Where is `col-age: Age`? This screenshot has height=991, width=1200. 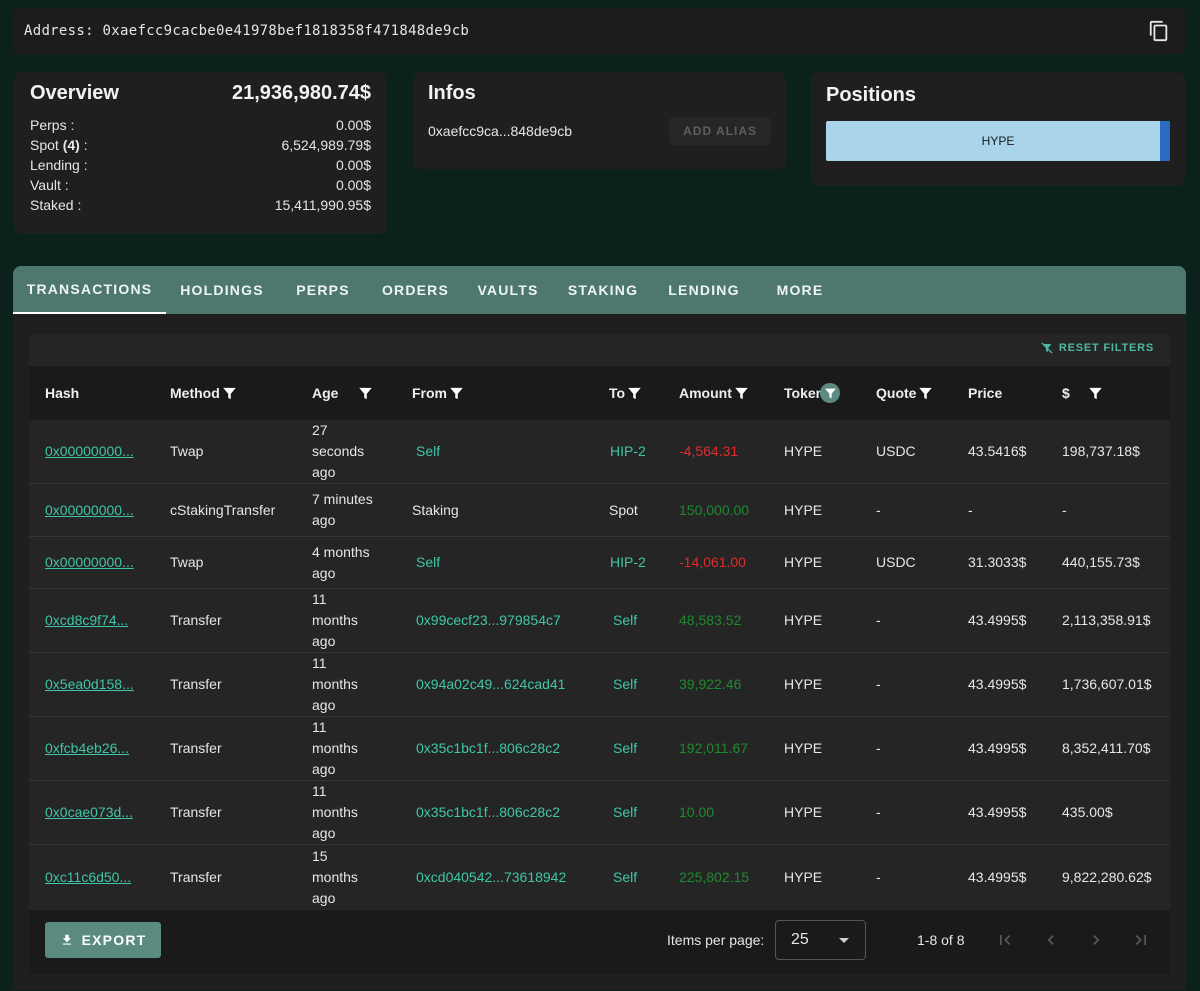 col-age: Age is located at coordinates (342, 393).